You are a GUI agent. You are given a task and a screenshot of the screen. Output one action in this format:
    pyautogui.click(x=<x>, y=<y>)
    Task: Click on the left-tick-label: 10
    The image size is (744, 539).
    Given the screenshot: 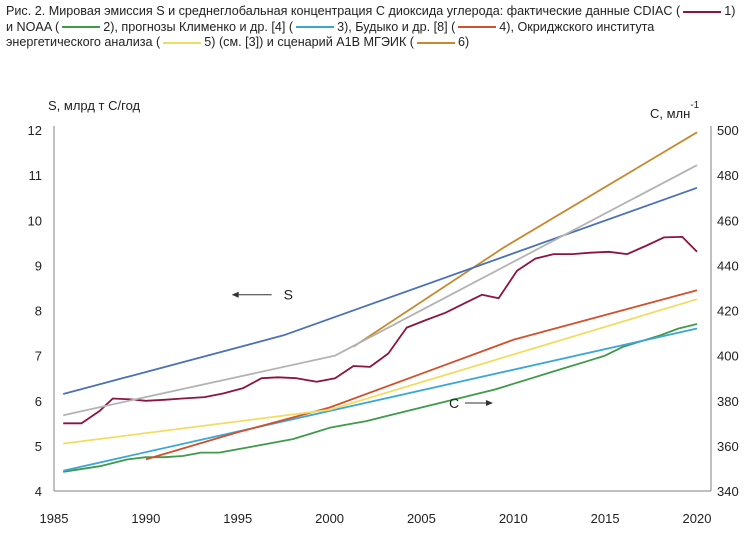 What is the action you would take?
    pyautogui.click(x=35, y=220)
    